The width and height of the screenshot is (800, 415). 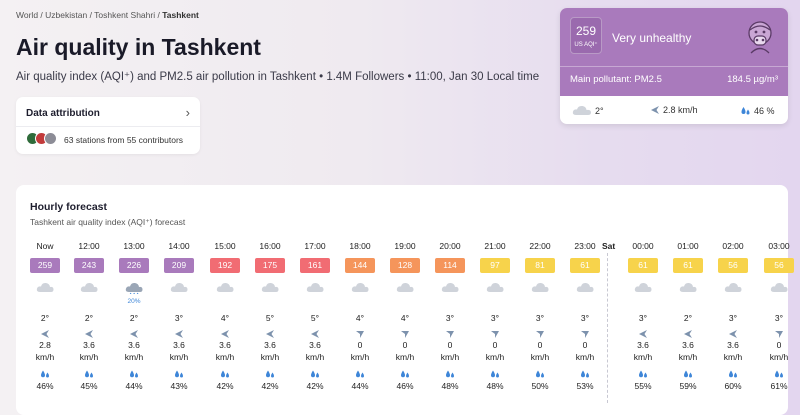 I want to click on forecast-hour-1: 12:00 243 2° 3.6 km/h 45%, so click(x=89, y=300).